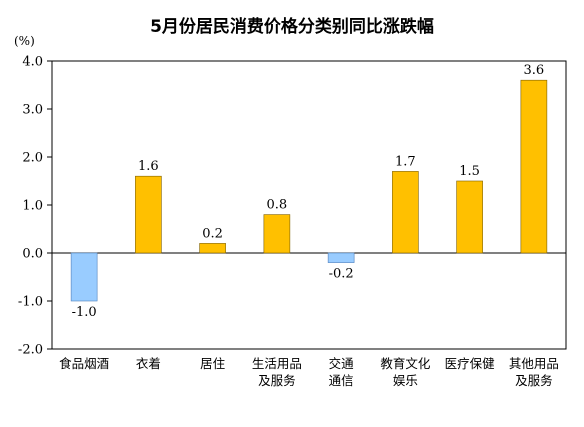 Image resolution: width=584 pixels, height=427 pixels. I want to click on bar-value-label: 1.6, so click(148, 166).